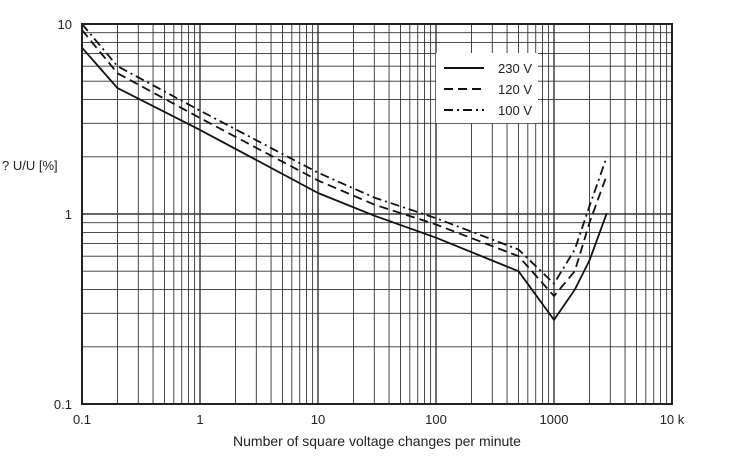 Image resolution: width=750 pixels, height=466 pixels. What do you see at coordinates (68, 214) in the screenshot?
I see `y-tick-label: 1` at bounding box center [68, 214].